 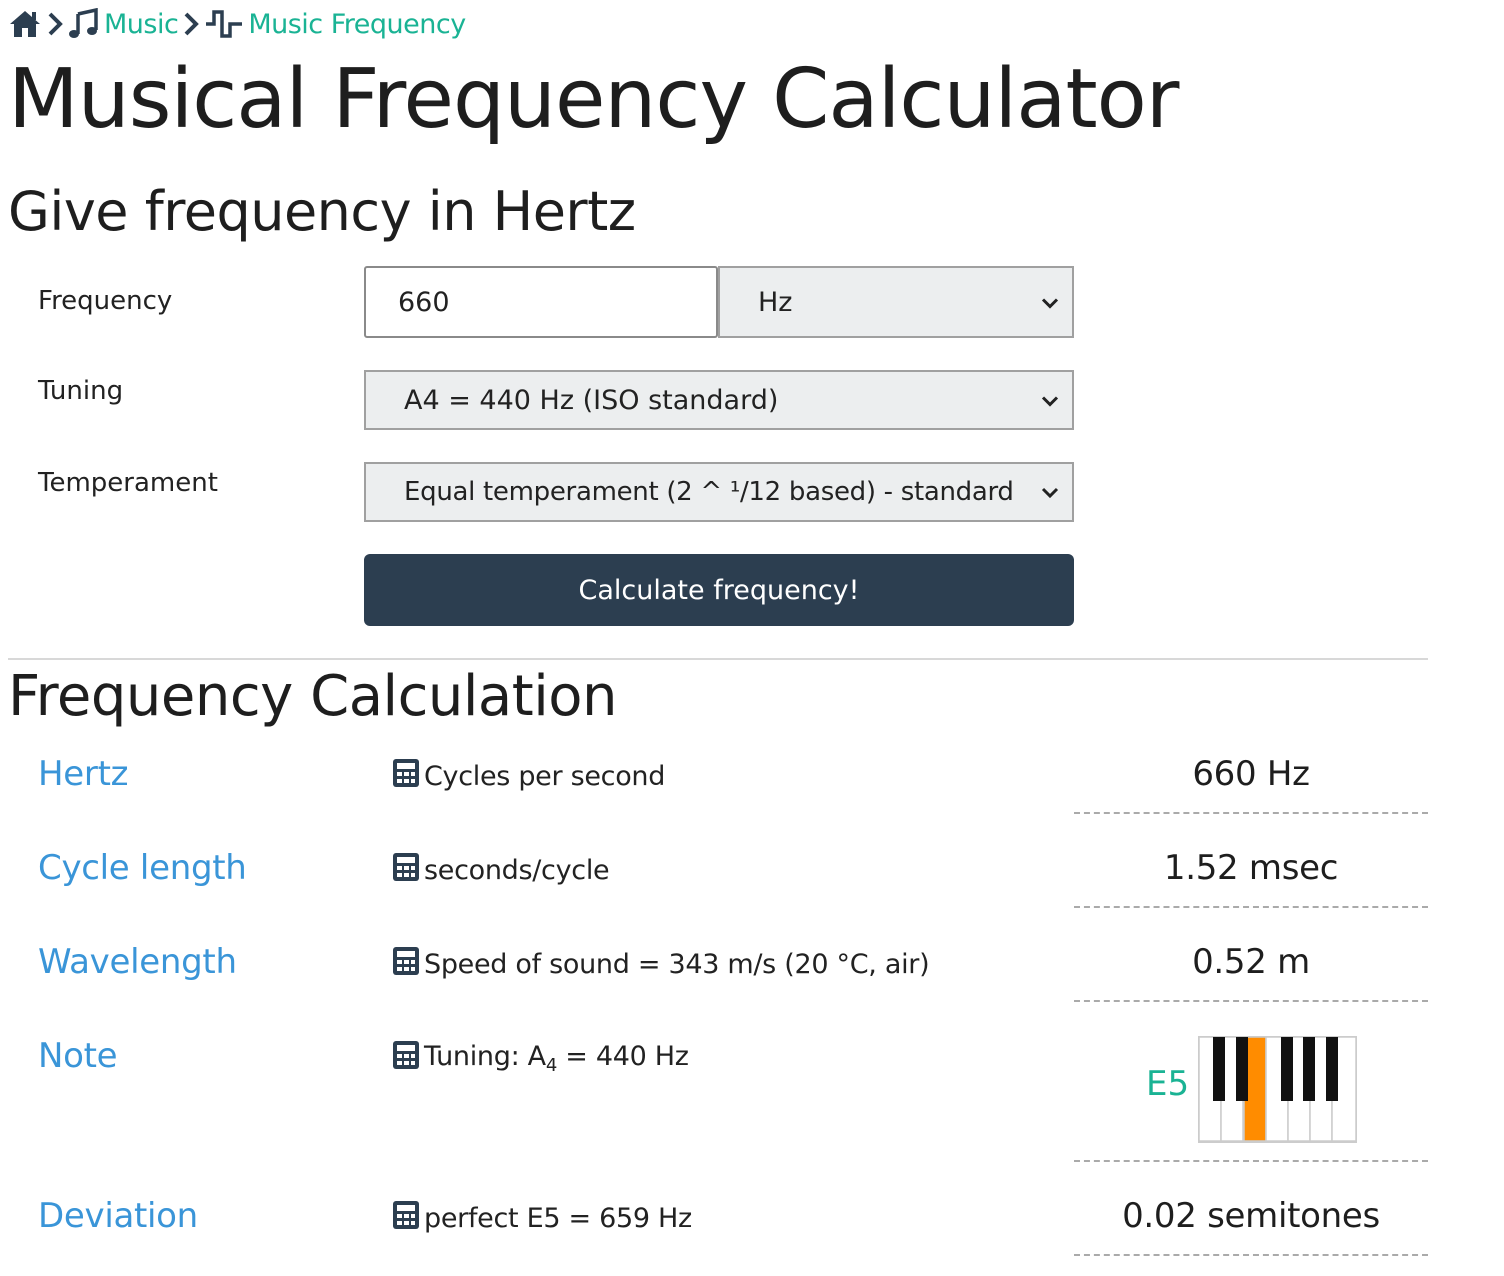 I want to click on result-name-wavelength: Wavelength, so click(x=137, y=962).